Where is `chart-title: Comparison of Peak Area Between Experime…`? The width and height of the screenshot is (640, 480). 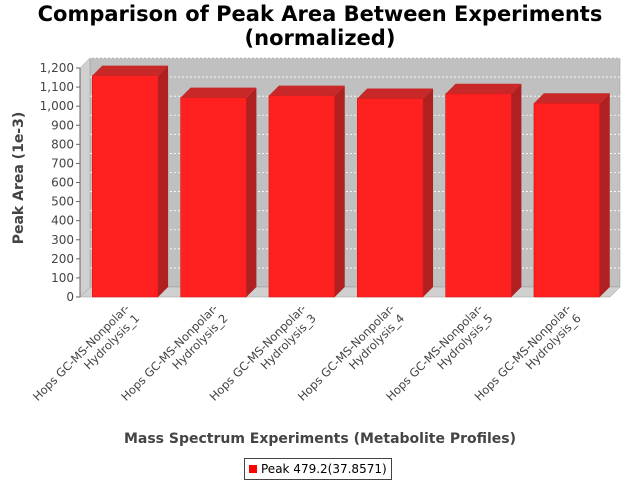 chart-title: Comparison of Peak Area Between Experime… is located at coordinates (320, 26).